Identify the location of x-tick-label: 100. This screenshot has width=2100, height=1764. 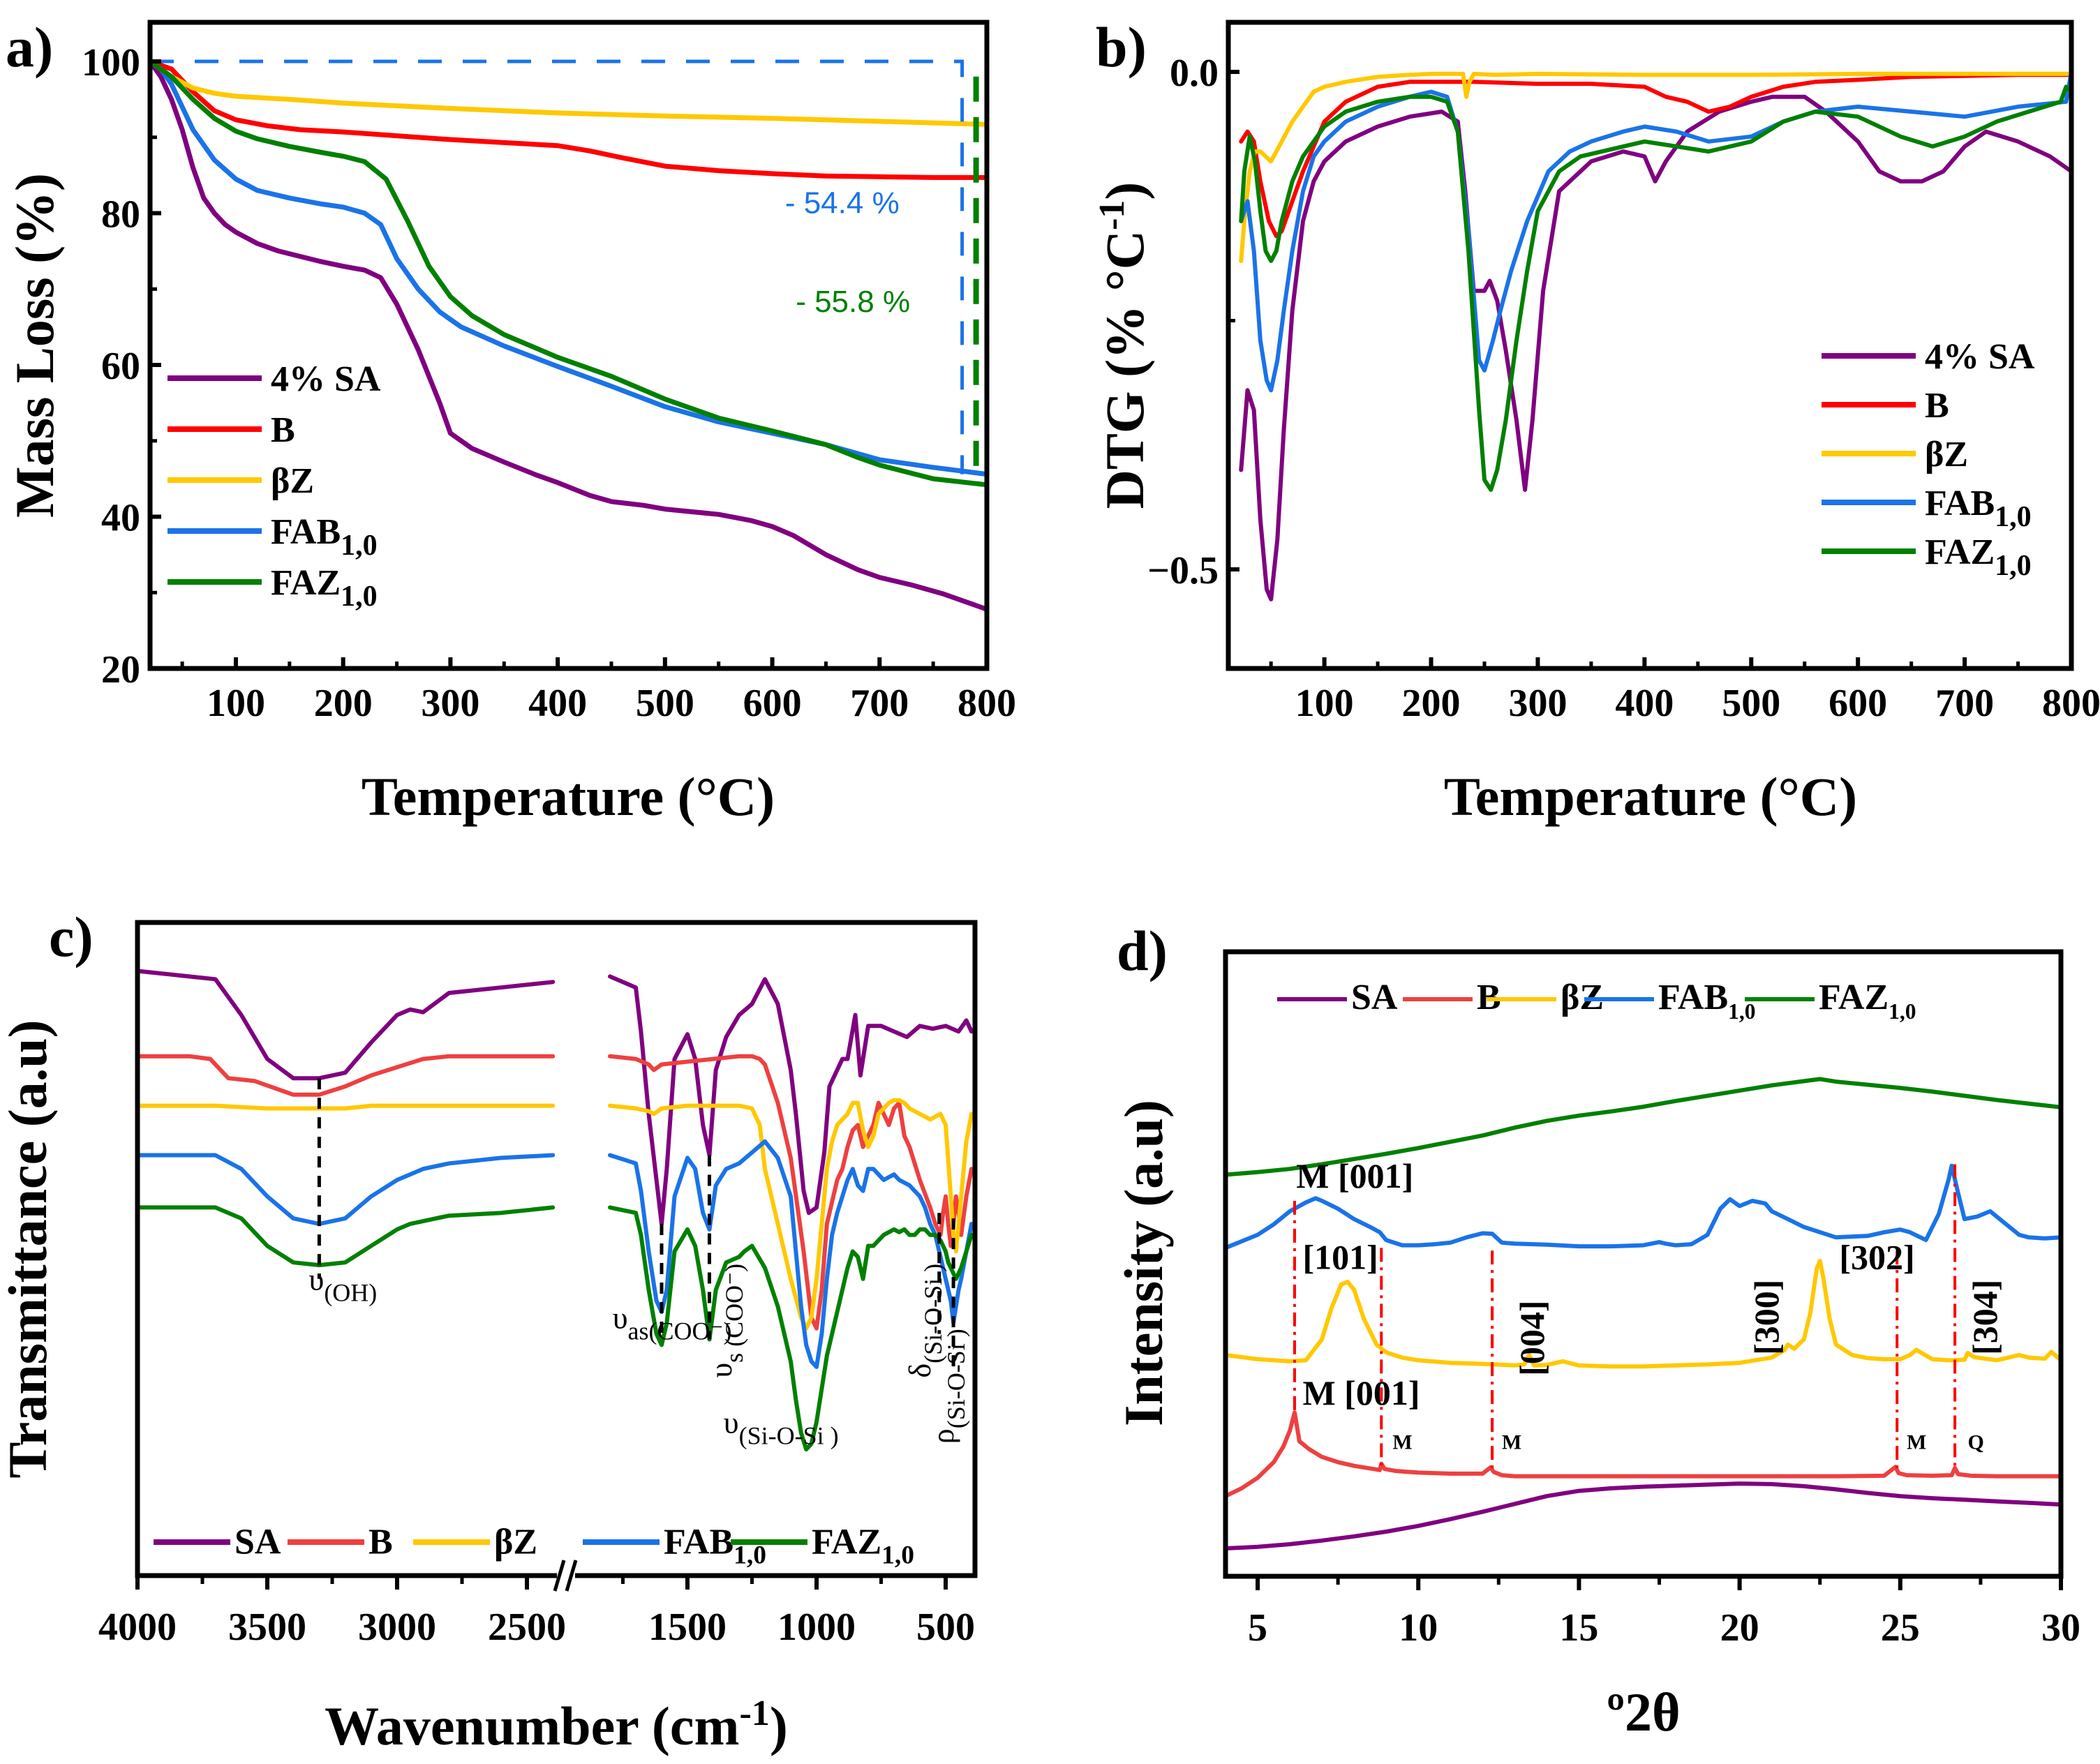
(236, 704).